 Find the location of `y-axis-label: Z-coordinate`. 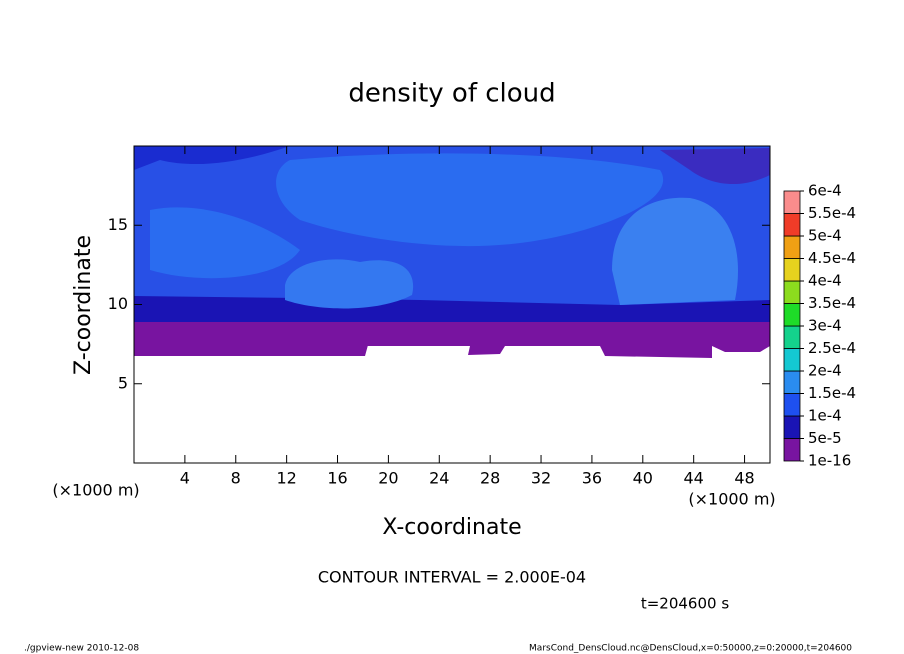

y-axis-label: Z-coordinate is located at coordinates (83, 305).